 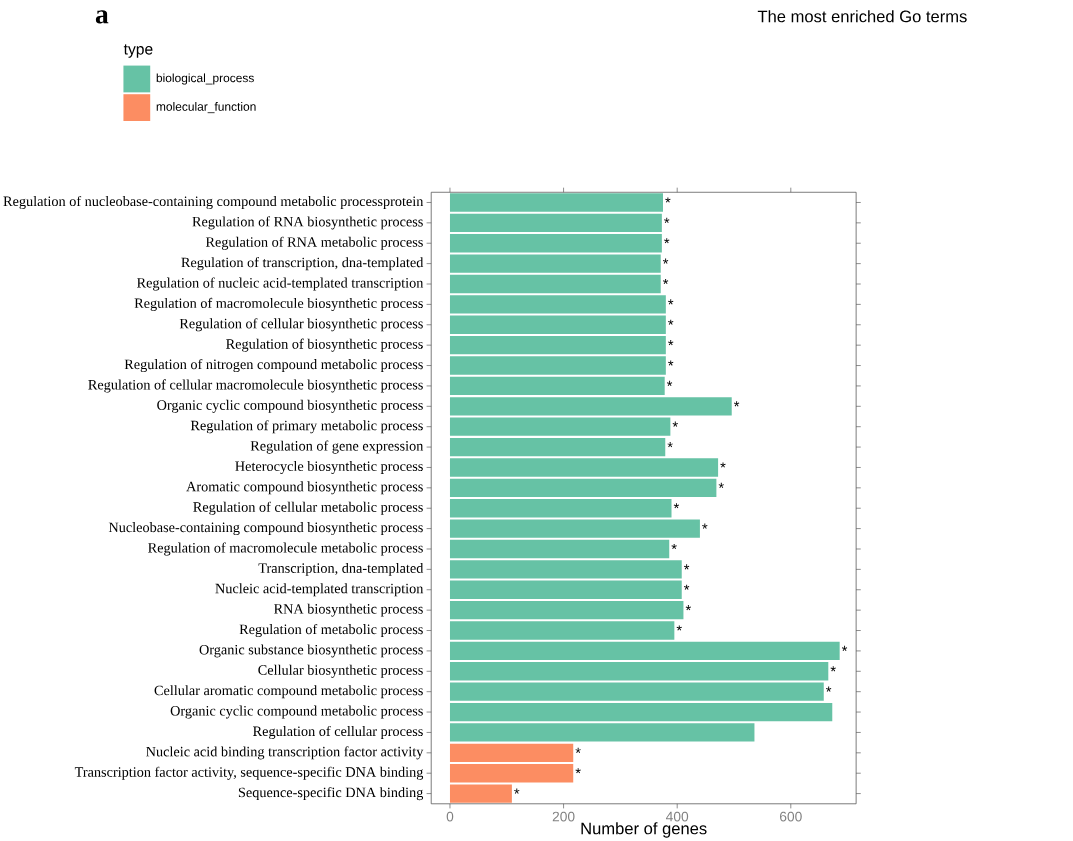 What do you see at coordinates (338, 733) in the screenshot?
I see `y-tick-label: Regulation of cellular process` at bounding box center [338, 733].